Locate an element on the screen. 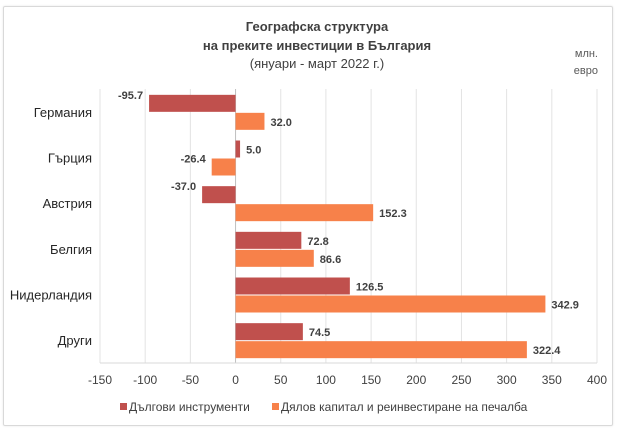 Image resolution: width=630 pixels, height=436 pixels. legend-label: Дялов капитал и реинвестиране на печалба is located at coordinates (404, 407).